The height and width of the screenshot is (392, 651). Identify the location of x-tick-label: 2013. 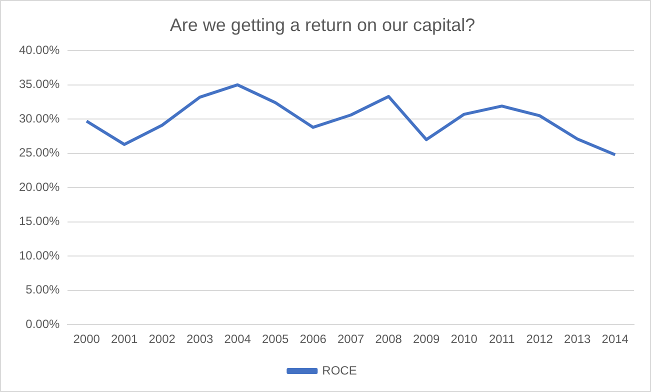
(578, 339).